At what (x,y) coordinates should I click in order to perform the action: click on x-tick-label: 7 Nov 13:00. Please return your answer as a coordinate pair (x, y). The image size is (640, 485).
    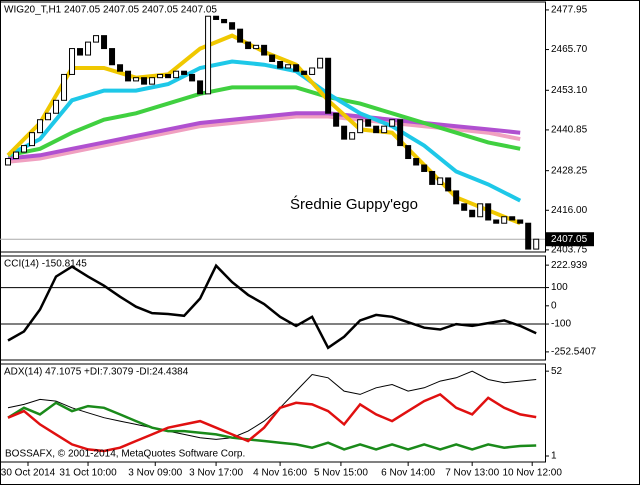
    Looking at the image, I should click on (472, 473).